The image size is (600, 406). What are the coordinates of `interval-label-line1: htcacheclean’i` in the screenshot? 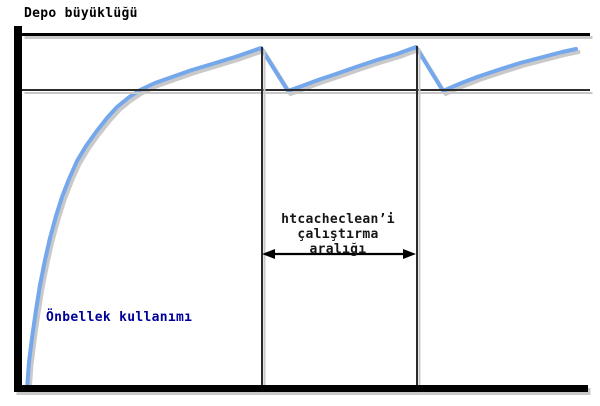 It's located at (338, 219).